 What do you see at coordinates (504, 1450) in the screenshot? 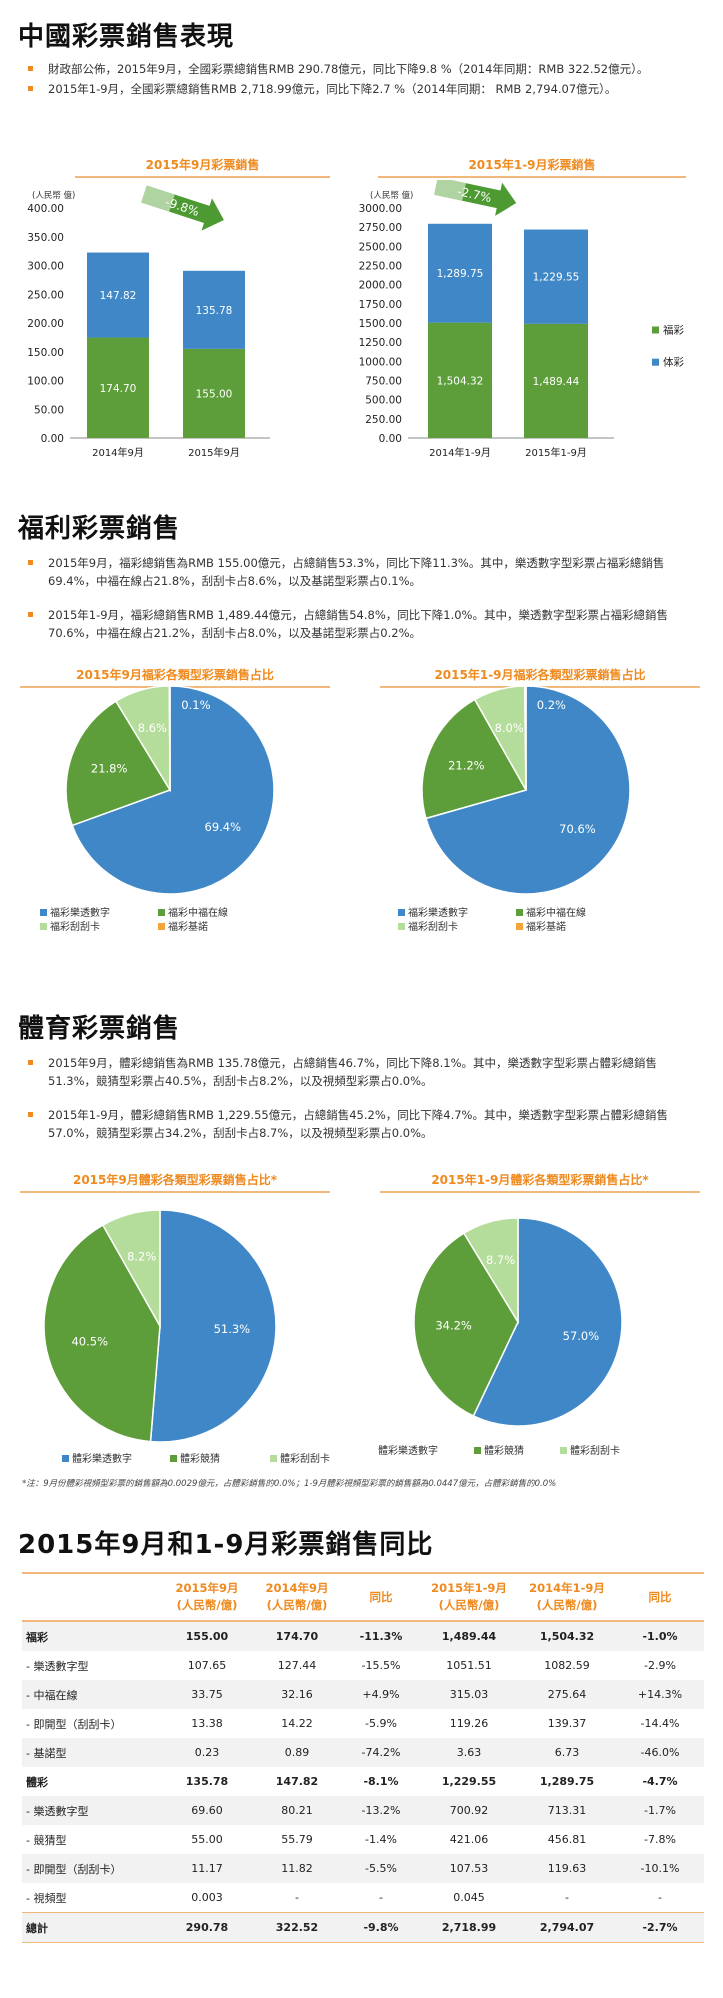
I see `legend-label: 體彩競猜` at bounding box center [504, 1450].